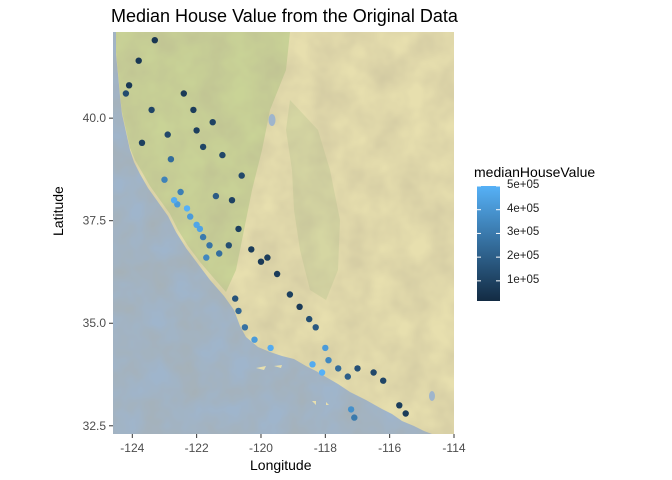  Describe the element at coordinates (488, 233) in the screenshot. I see `colorbar-ticks` at that location.